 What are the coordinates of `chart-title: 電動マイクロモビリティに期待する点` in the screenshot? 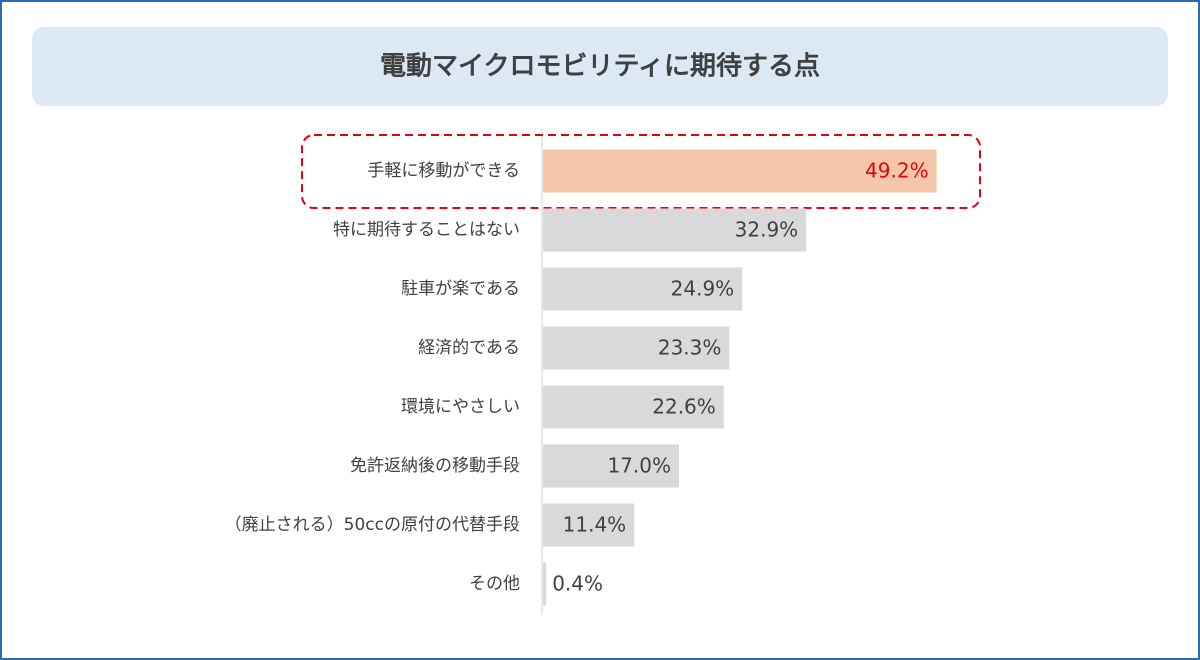 It's located at (600, 66).